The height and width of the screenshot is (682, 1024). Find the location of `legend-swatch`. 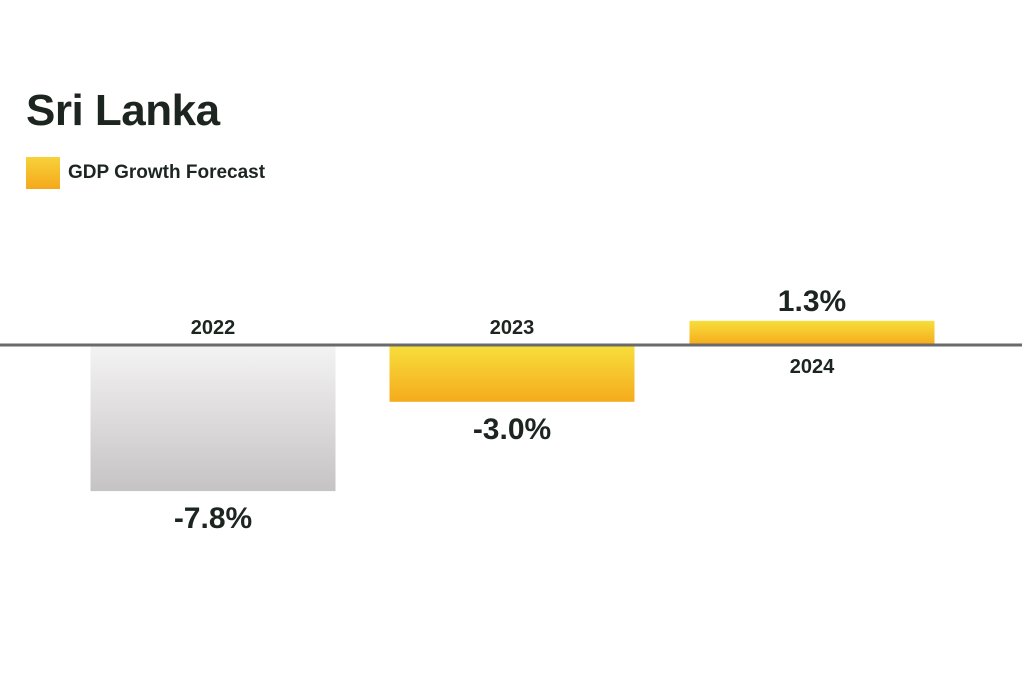

legend-swatch is located at coordinates (43, 173).